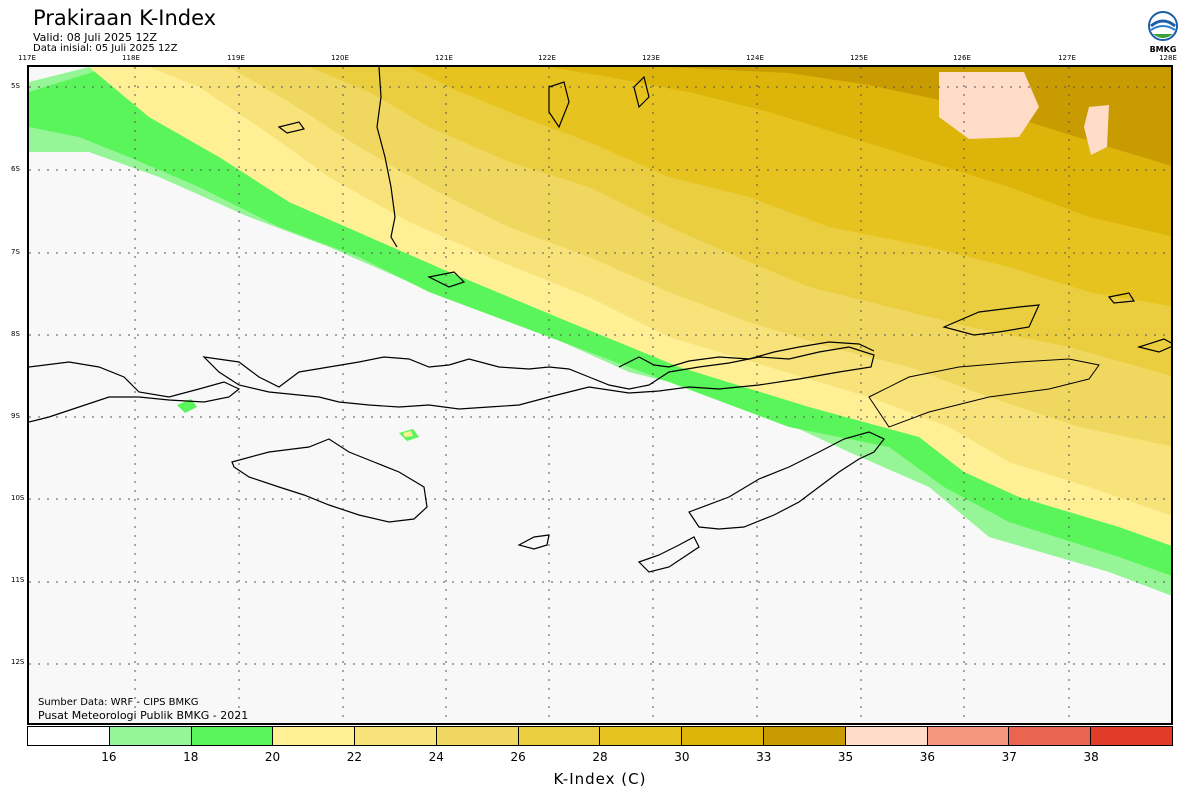 The width and height of the screenshot is (1200, 800). I want to click on lon-label-123E: 123E, so click(651, 58).